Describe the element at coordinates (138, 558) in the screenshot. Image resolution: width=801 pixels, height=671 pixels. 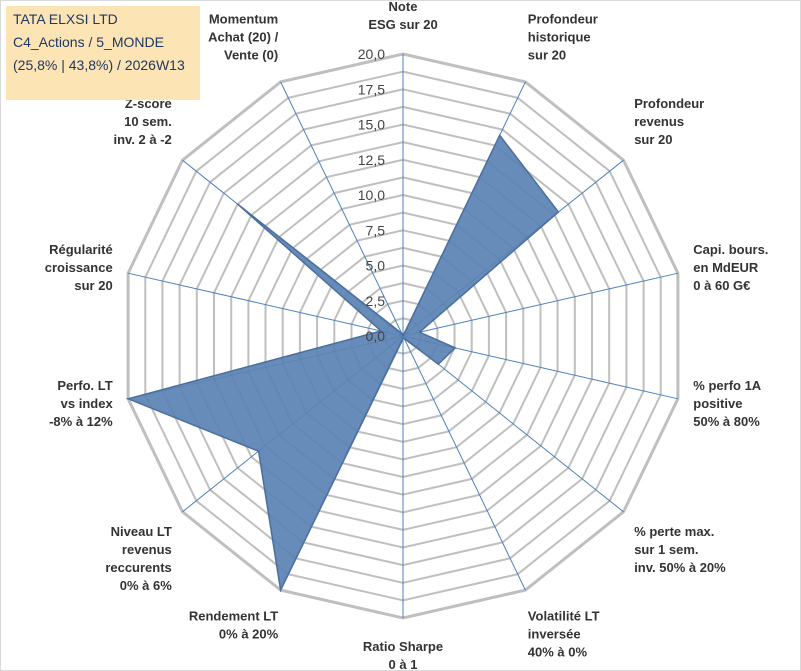
I see `axis-label: Niveau LT revenus reccurents 0% à 6%` at that location.